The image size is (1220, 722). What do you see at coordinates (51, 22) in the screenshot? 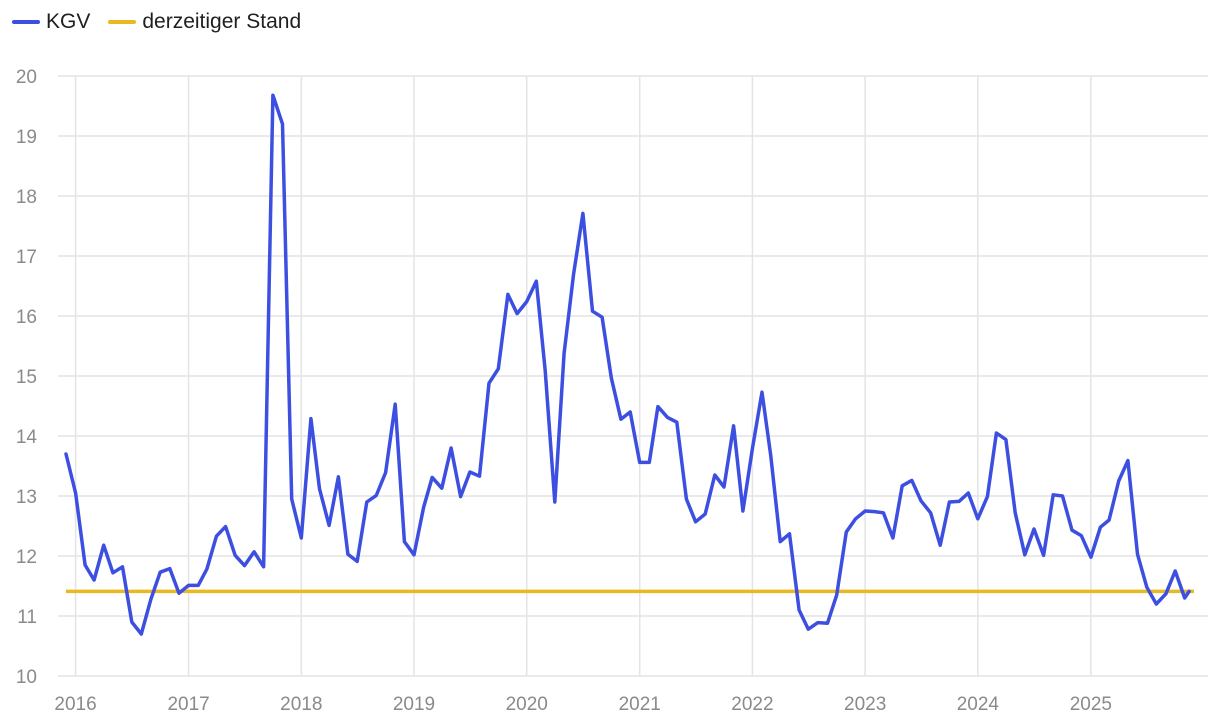
I see `legend-item-kgv: KGV` at bounding box center [51, 22].